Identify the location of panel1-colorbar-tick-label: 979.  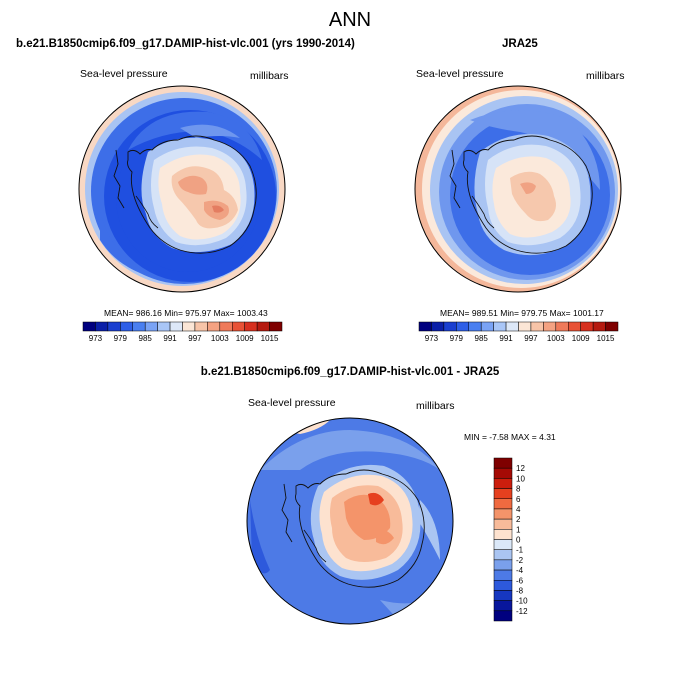
(121, 338).